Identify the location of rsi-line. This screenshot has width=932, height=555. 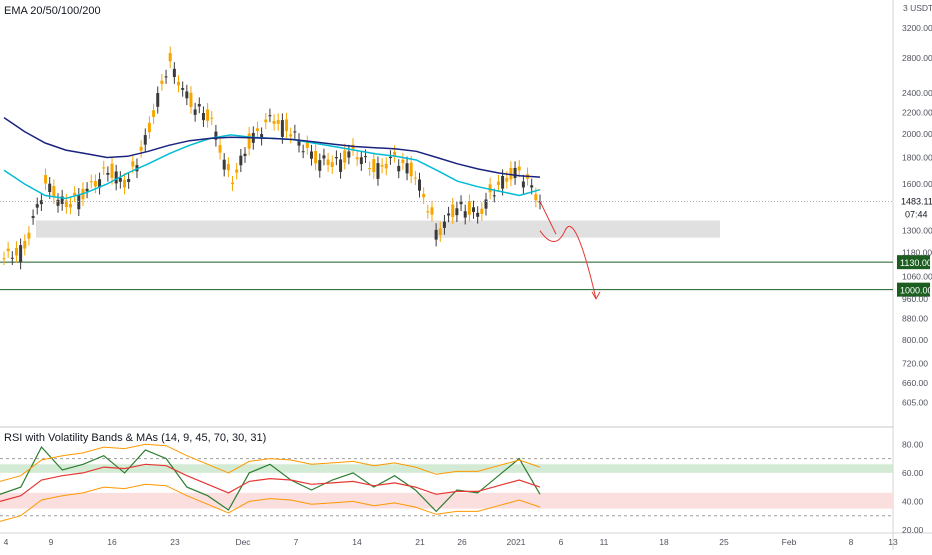
(270, 479).